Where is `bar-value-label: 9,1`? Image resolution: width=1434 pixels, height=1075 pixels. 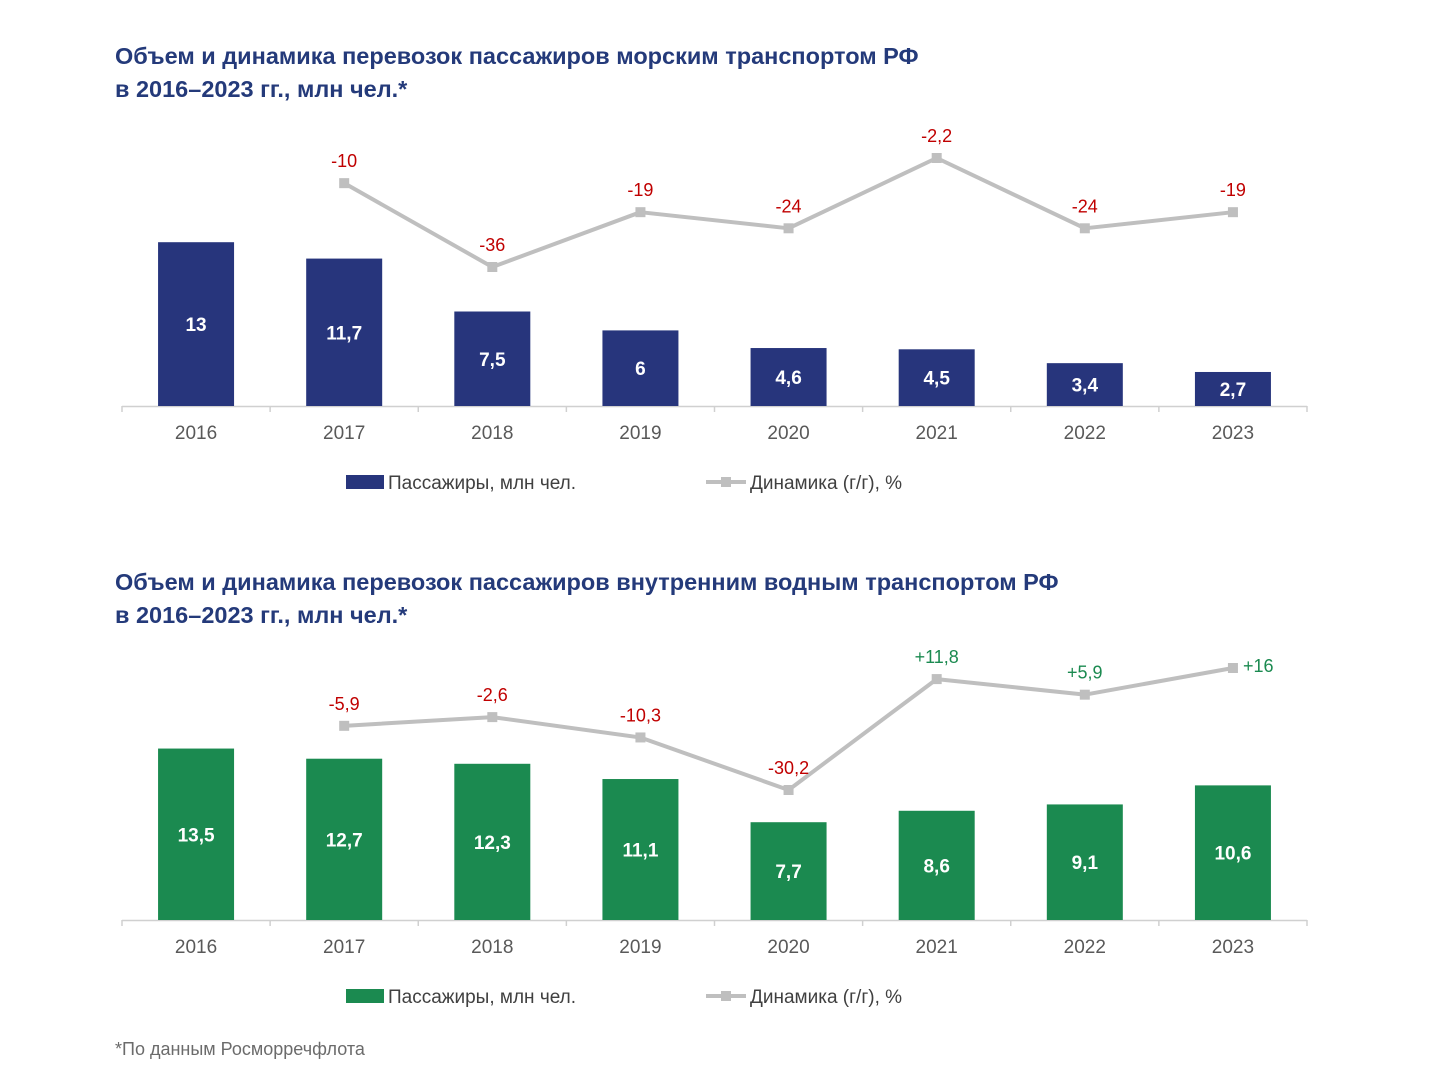 bar-value-label: 9,1 is located at coordinates (1085, 863).